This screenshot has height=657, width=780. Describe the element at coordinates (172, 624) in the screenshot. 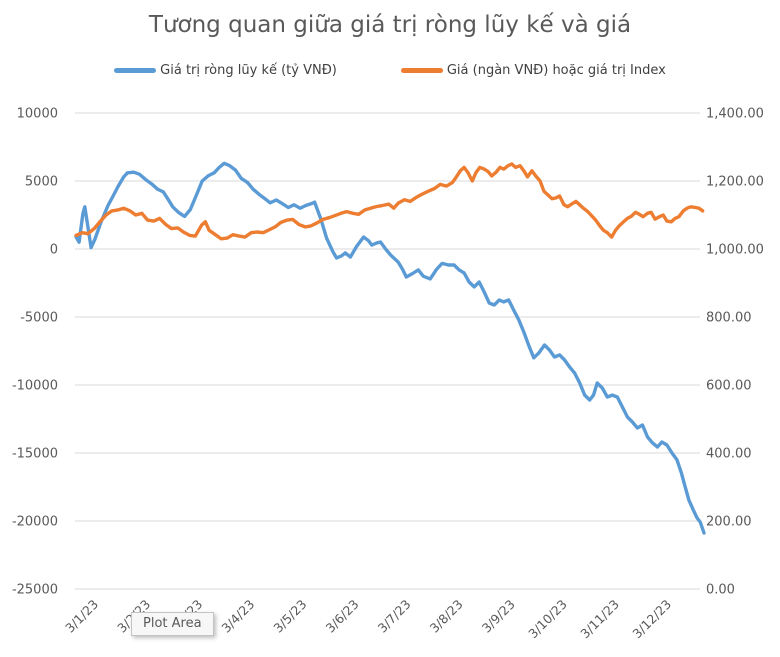

I see `plot-area-tooltip: Plot Area` at that location.